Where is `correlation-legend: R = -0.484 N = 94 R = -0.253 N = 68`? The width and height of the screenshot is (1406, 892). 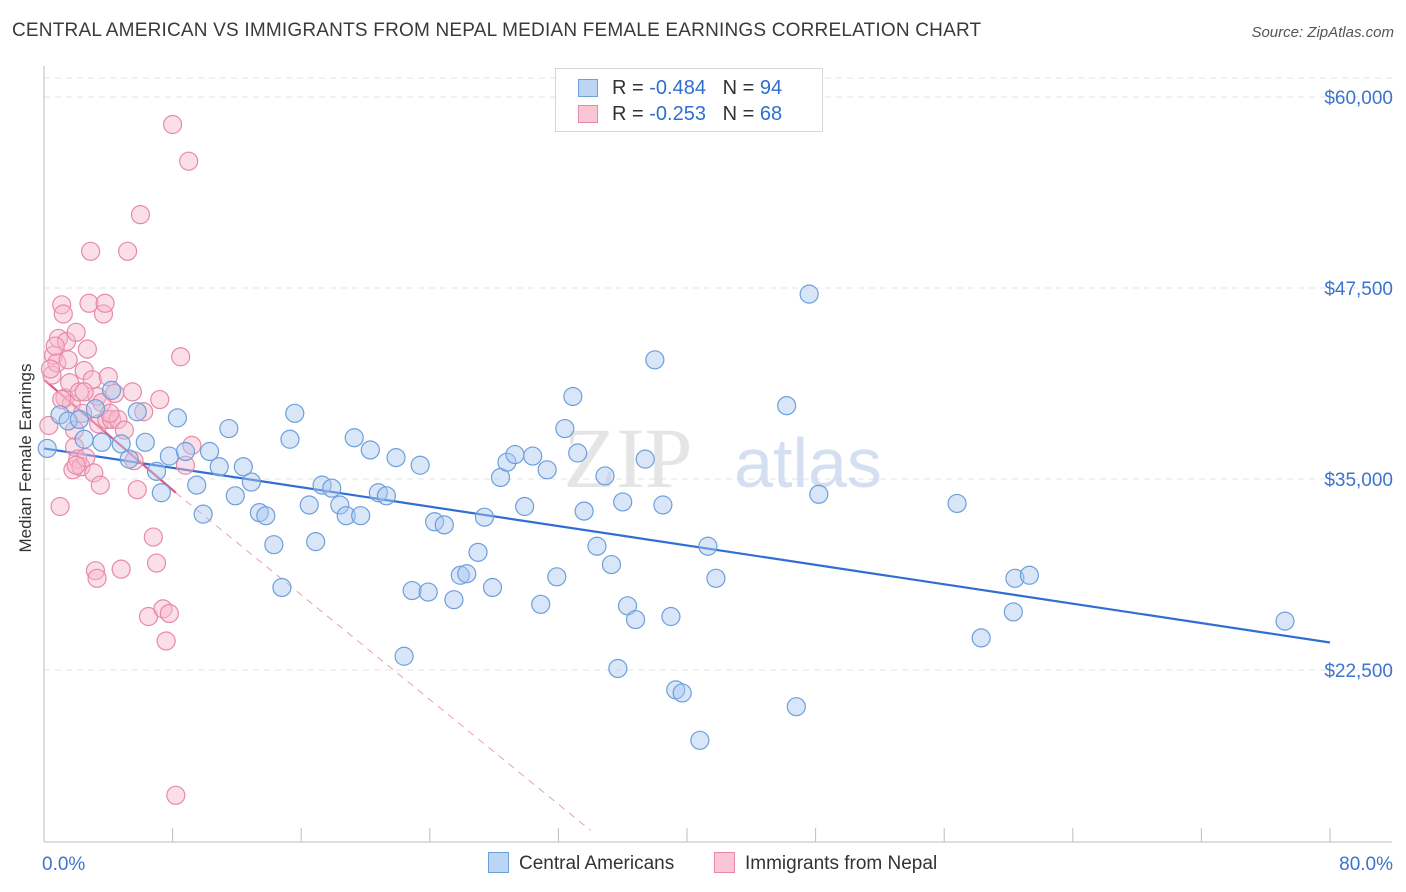 correlation-legend: R = -0.484 N = 94 R = -0.253 N = 68 is located at coordinates (689, 100).